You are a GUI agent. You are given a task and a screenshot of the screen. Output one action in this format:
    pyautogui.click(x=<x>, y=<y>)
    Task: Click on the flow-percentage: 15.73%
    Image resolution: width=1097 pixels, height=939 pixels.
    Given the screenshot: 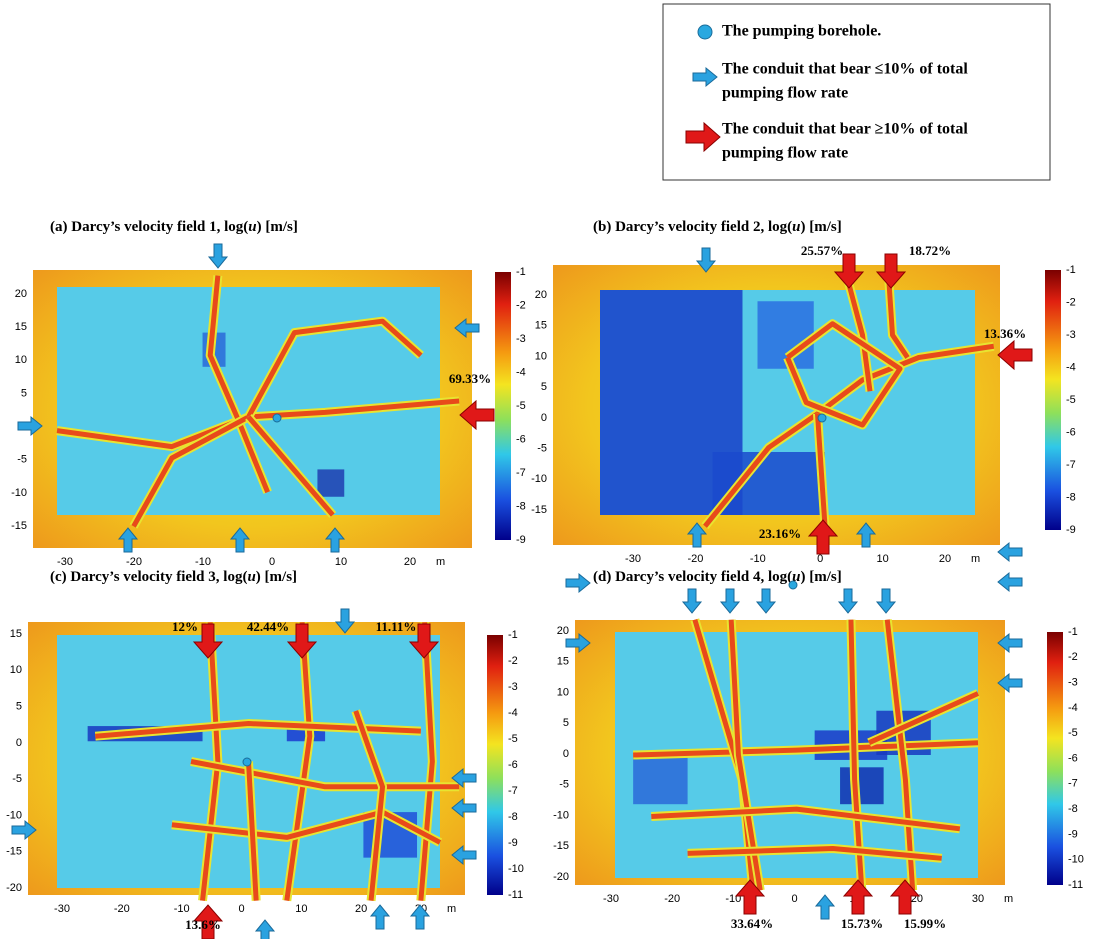 What is the action you would take?
    pyautogui.click(x=862, y=923)
    